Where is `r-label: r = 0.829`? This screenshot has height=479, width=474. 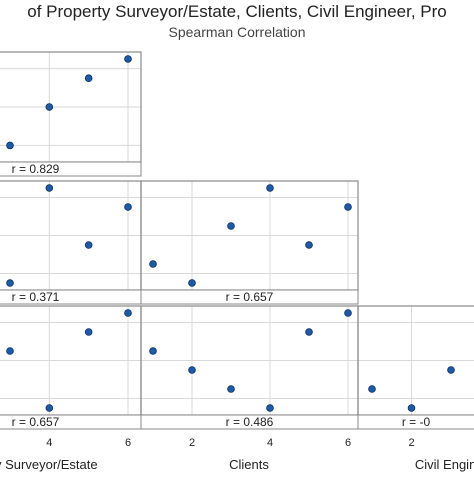
r-label: r = 0.829 is located at coordinates (36, 169).